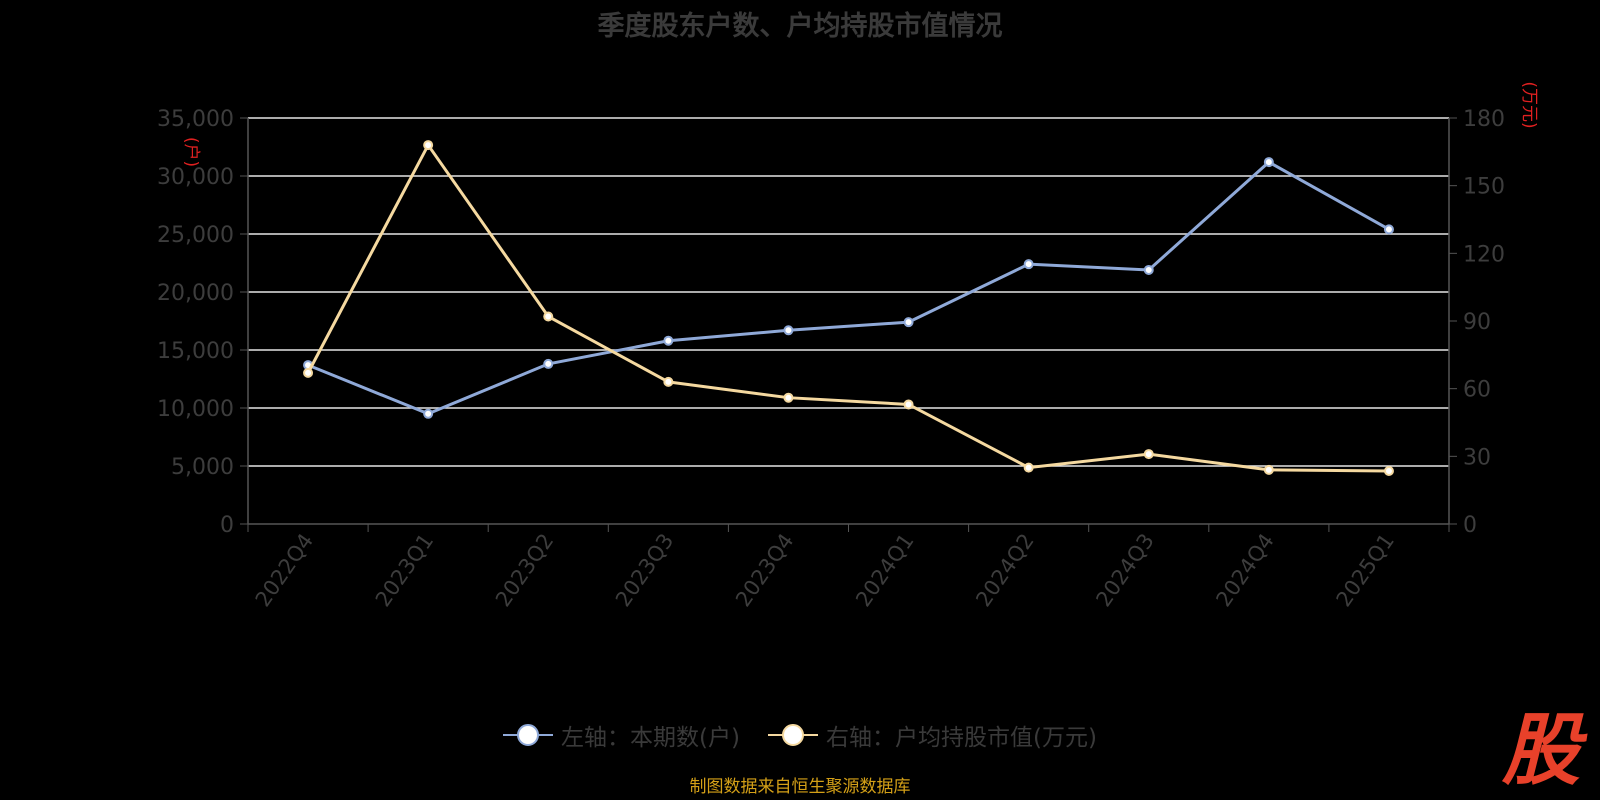 This screenshot has height=800, width=1600. Describe the element at coordinates (1365, 570) in the screenshot. I see `x-axis-tick-label: 2025Q1` at that location.